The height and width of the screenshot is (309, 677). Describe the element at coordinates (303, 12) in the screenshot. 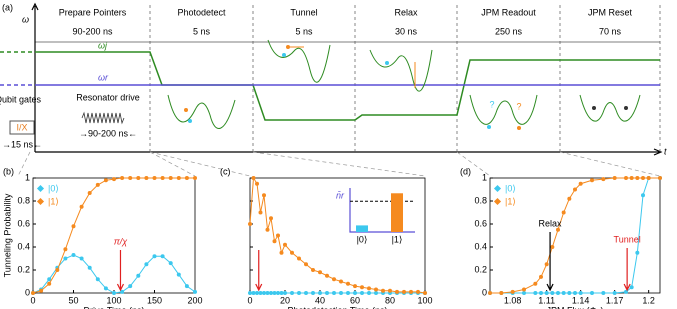

I see `phase-name: Tunnel` at that location.